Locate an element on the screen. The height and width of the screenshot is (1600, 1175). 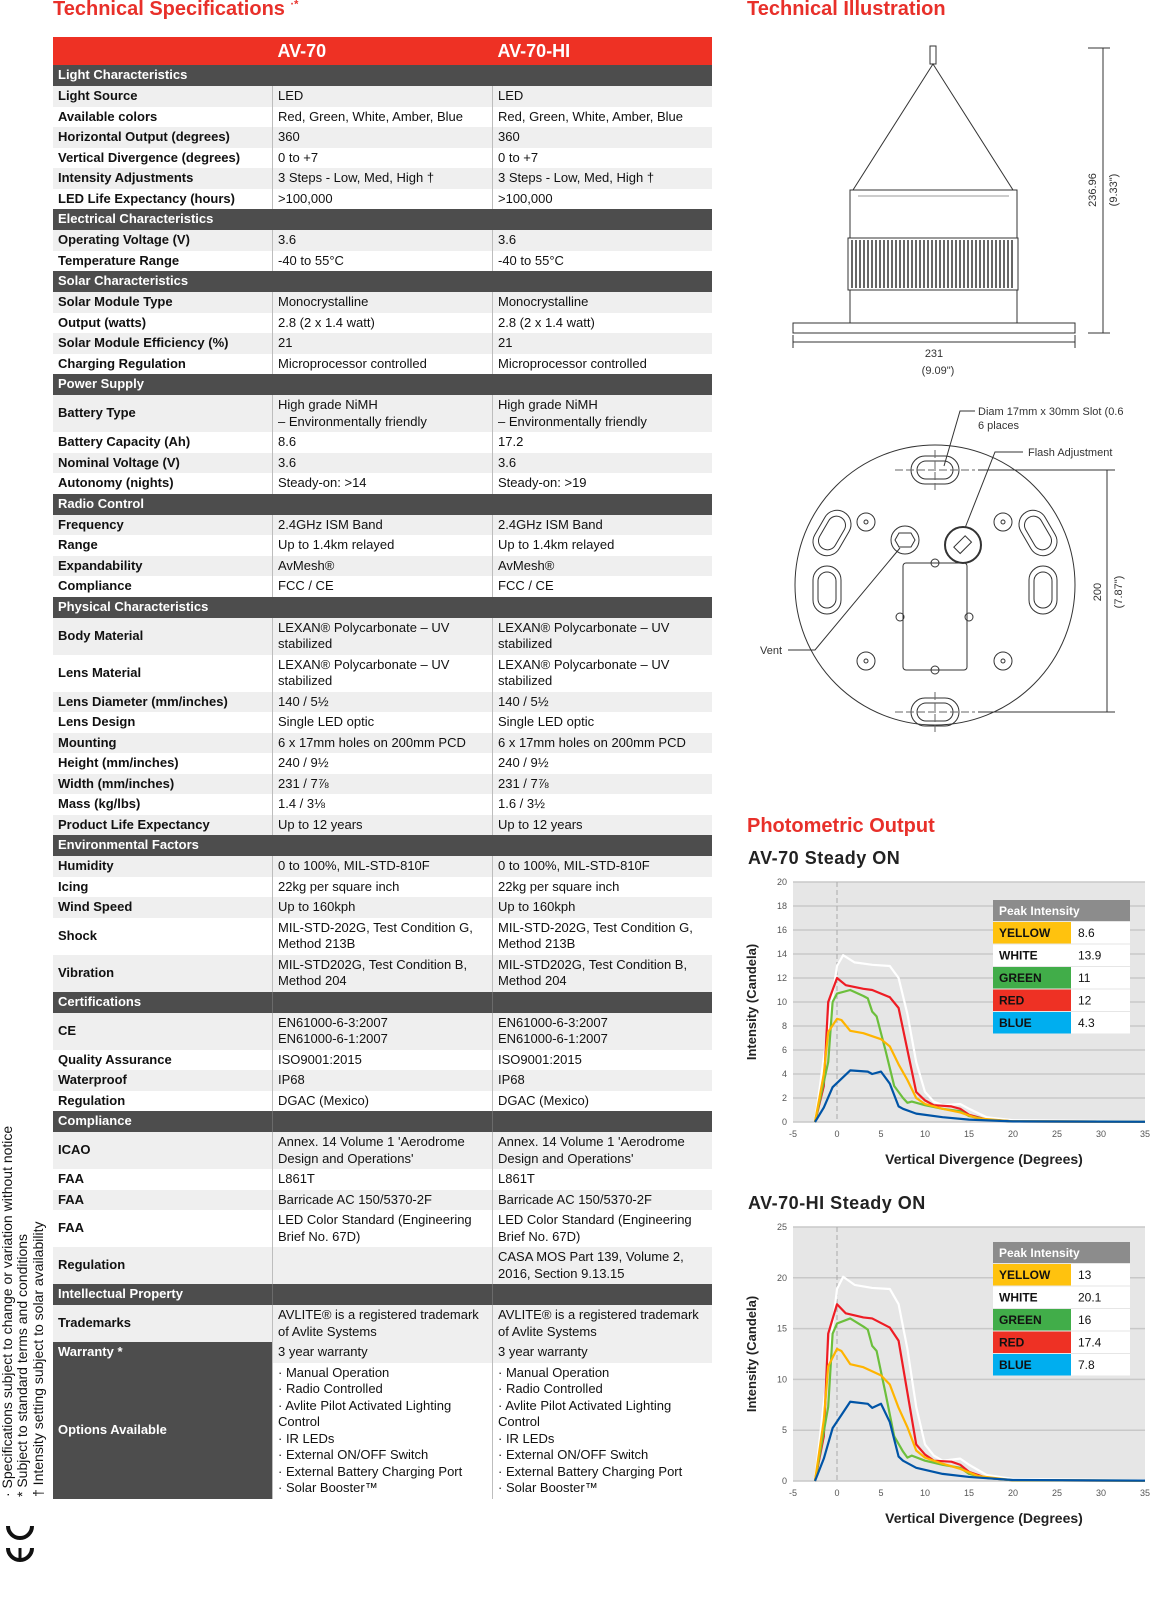
y-tick-label: 20 is located at coordinates (782, 882).